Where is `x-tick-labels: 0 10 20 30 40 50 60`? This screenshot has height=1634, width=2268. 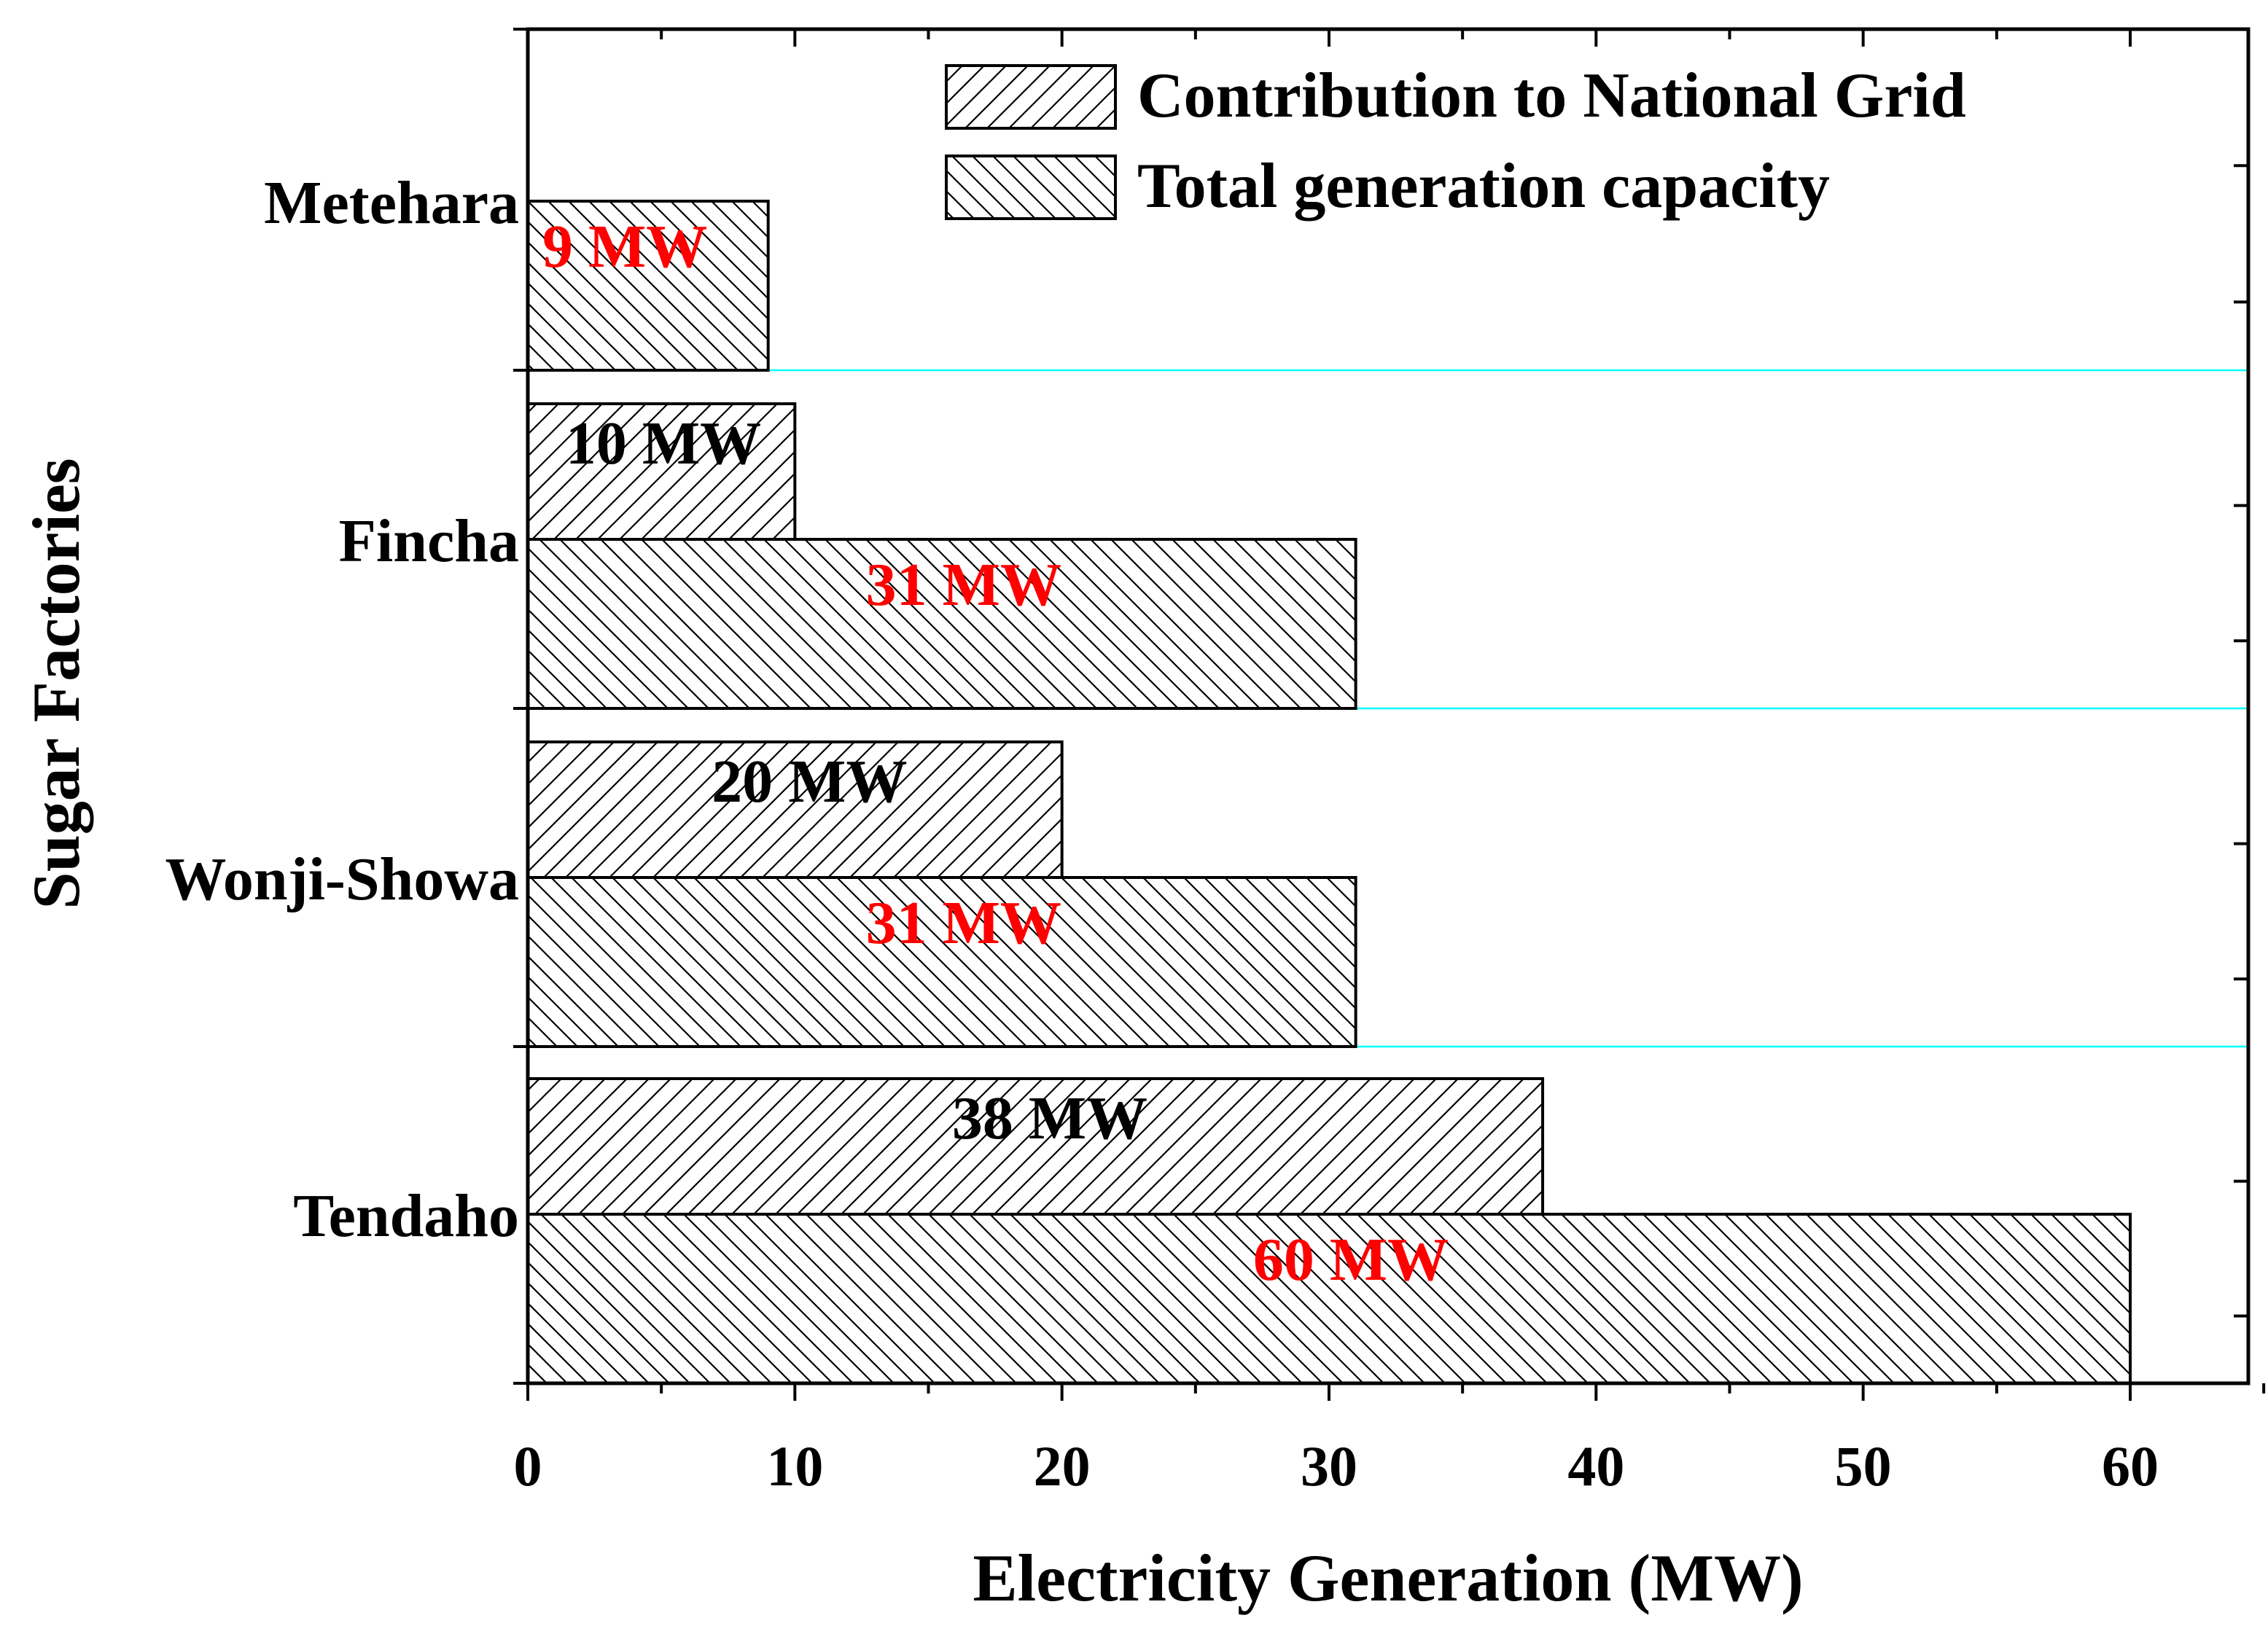
x-tick-labels: 0 10 20 30 40 50 60 is located at coordinates (1336, 1466).